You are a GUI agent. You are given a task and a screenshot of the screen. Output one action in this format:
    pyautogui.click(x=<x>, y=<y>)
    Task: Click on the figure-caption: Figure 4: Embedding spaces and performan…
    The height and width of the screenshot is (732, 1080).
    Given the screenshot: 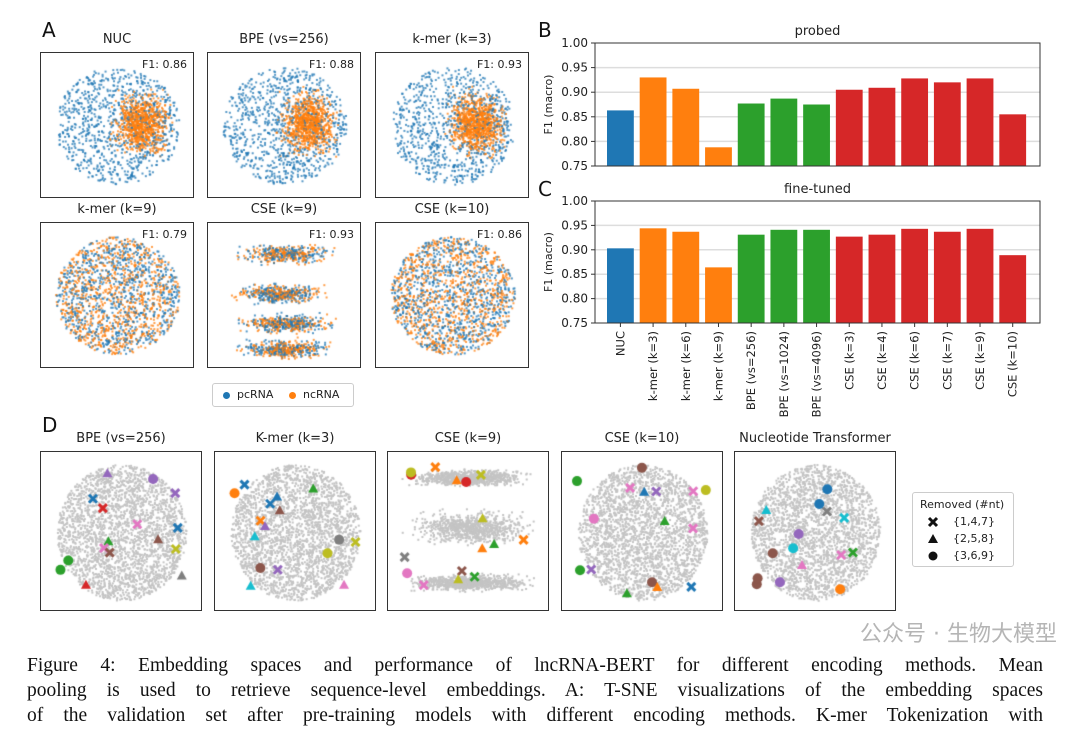 What is the action you would take?
    pyautogui.click(x=535, y=690)
    